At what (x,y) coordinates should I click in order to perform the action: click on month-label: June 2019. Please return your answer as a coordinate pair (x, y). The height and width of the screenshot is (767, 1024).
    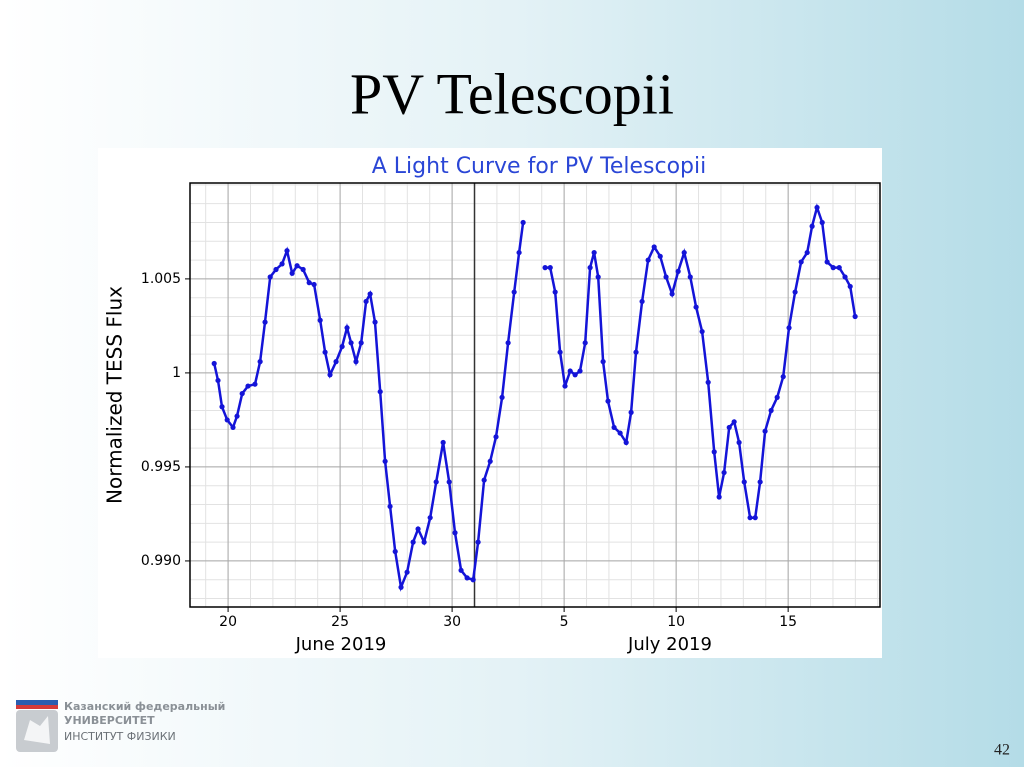
    Looking at the image, I should click on (341, 644).